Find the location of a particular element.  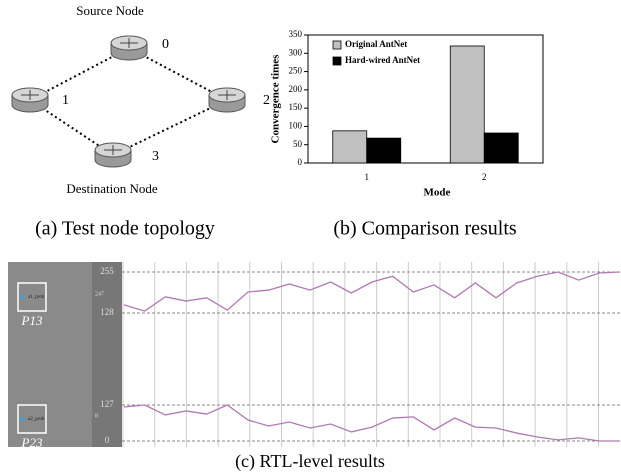

node-label: 3 is located at coordinates (155, 156).